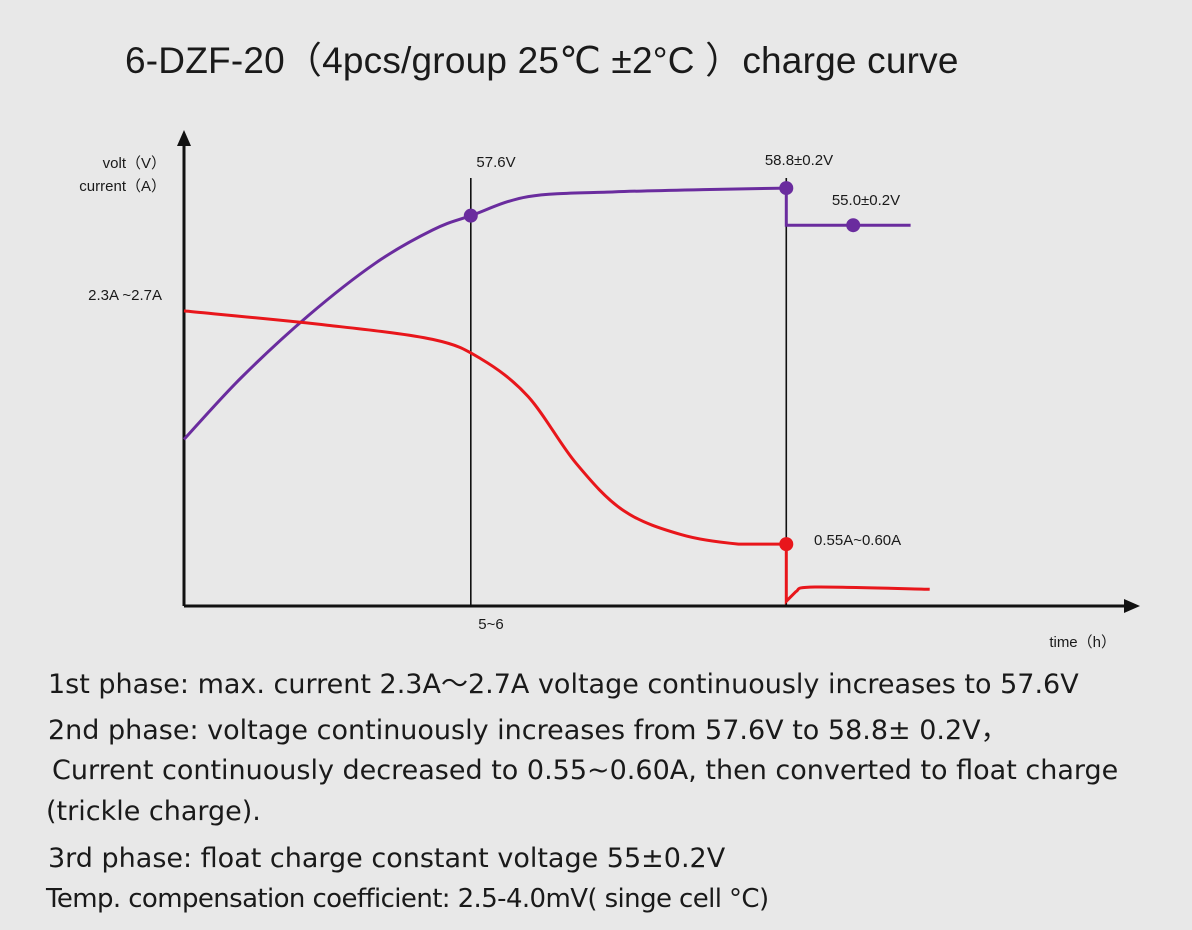 Image resolution: width=1192 pixels, height=930 pixels. I want to click on x-tick-label: 5~6, so click(490, 624).